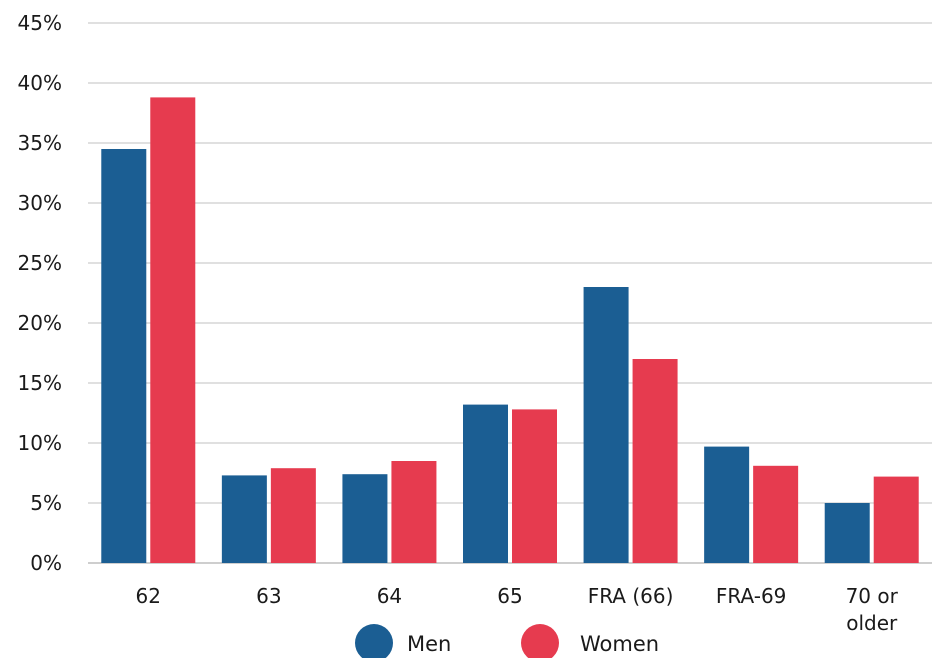 The image size is (936, 658). I want to click on legend: Men Women, so click(507, 641).